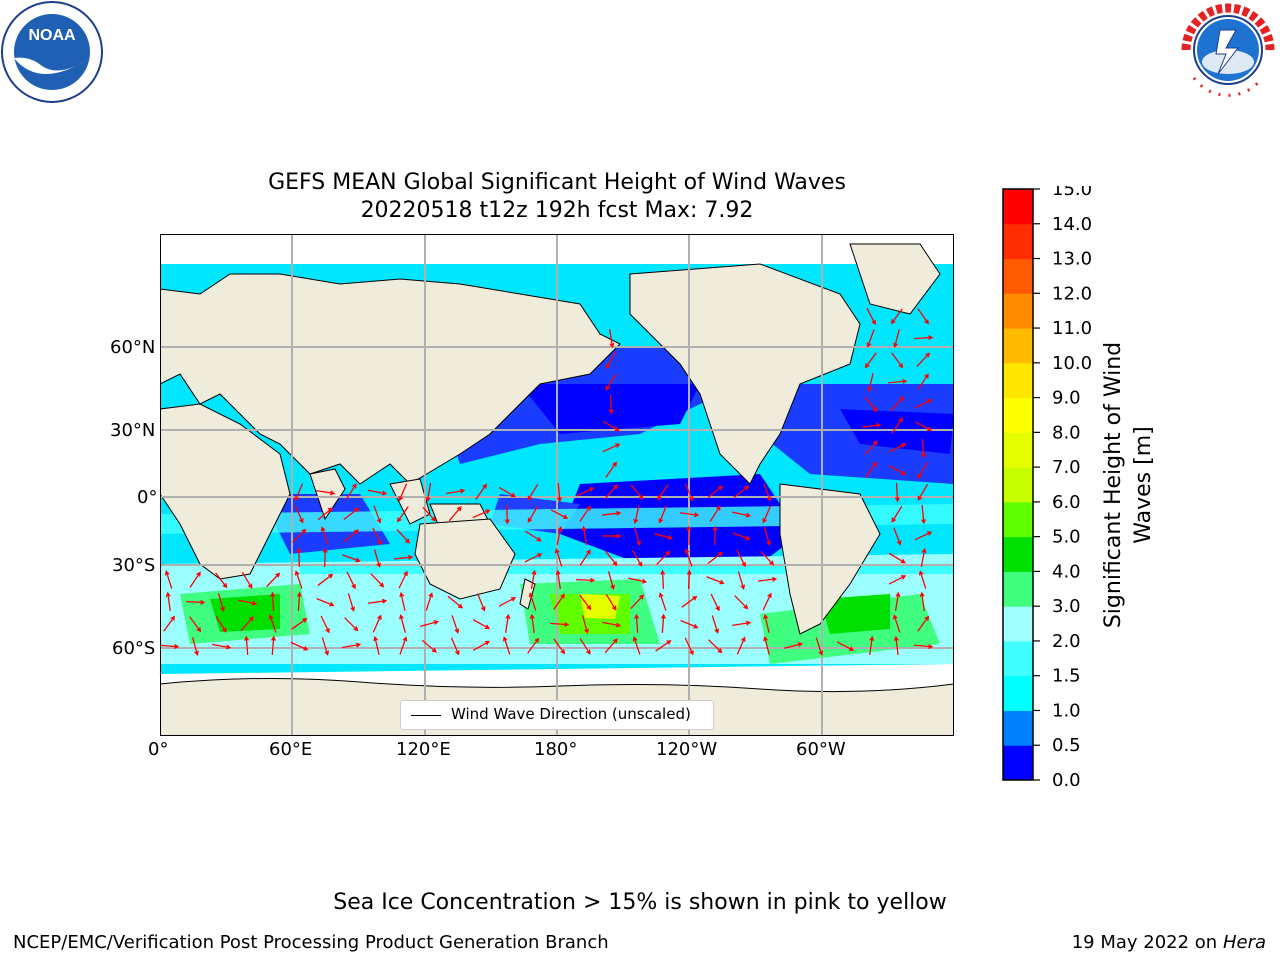 The width and height of the screenshot is (1280, 960). I want to click on colorbar-tick-label: 12.0, so click(1072, 293).